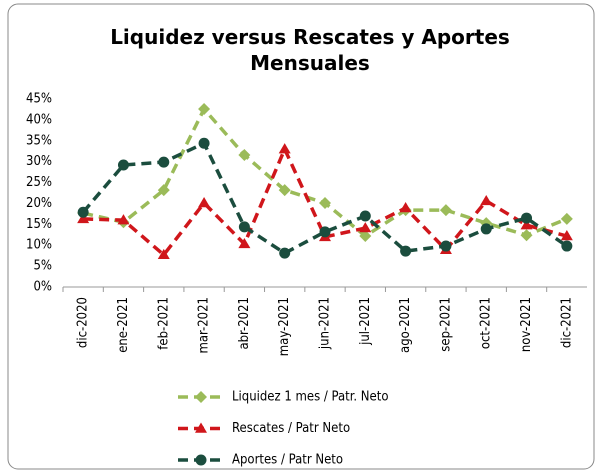 This screenshot has height=475, width=601. I want to click on y-tick-label: 5%, so click(42, 266).